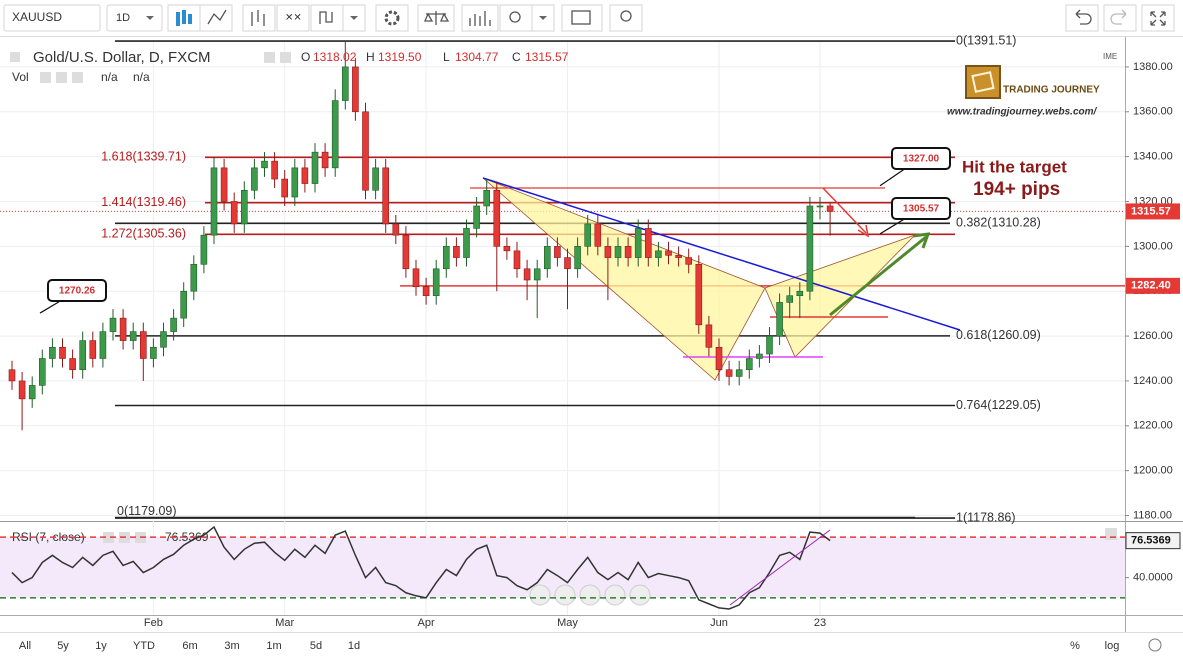 This screenshot has width=1183, height=660. Describe the element at coordinates (153, 623) in the screenshot. I see `x-tick-label: Feb` at that location.